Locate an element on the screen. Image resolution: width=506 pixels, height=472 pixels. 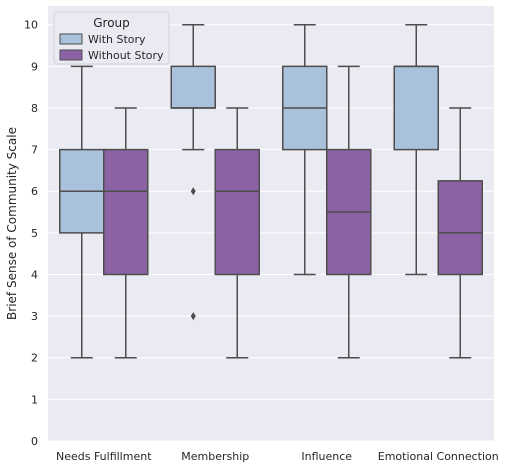
y-tick-4: 4 is located at coordinates (34, 274).